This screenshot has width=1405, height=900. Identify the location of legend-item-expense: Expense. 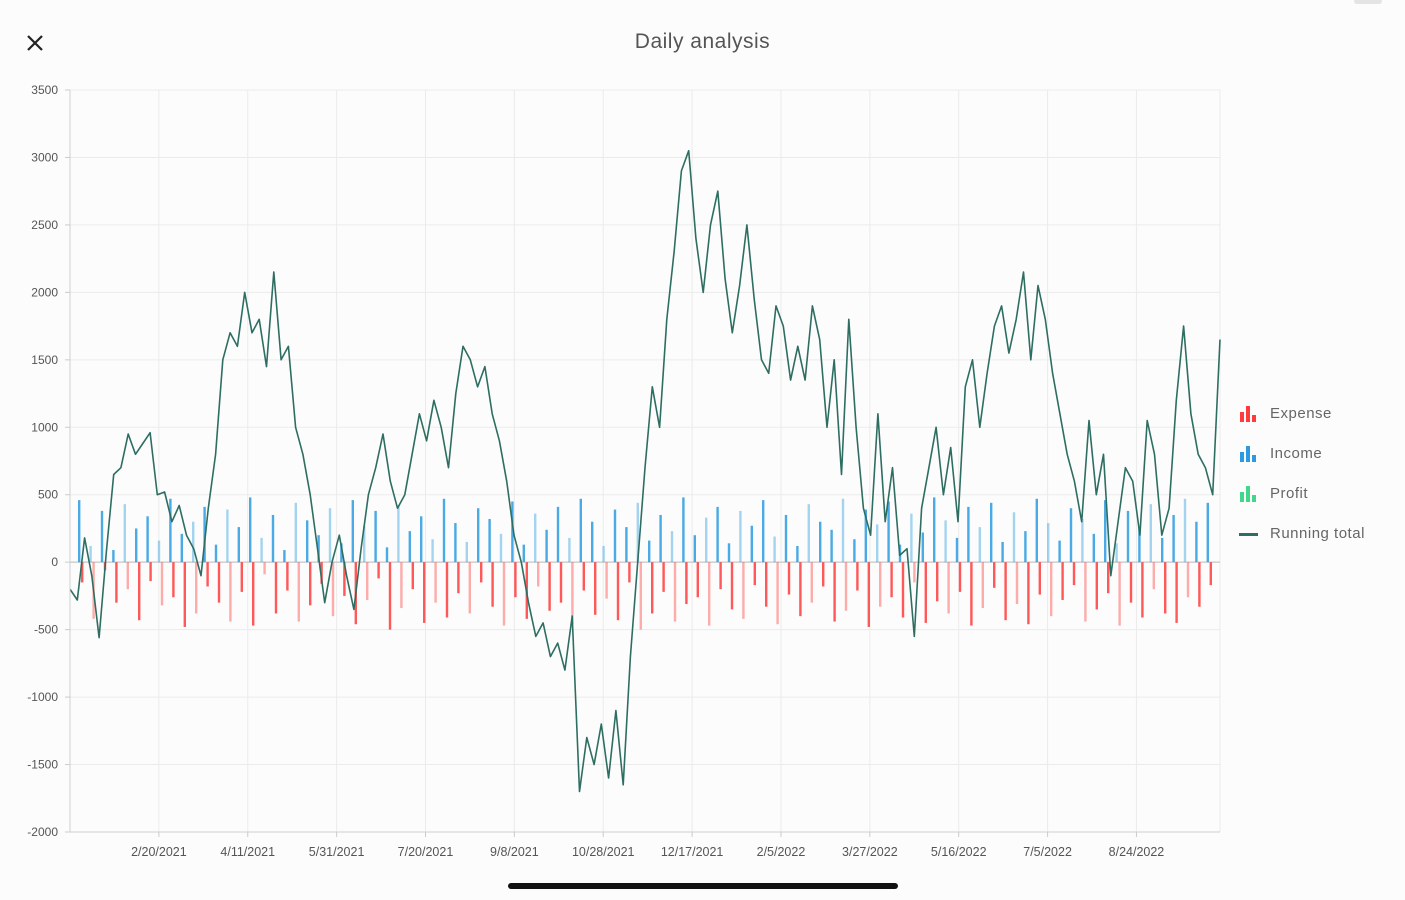
(1301, 426).